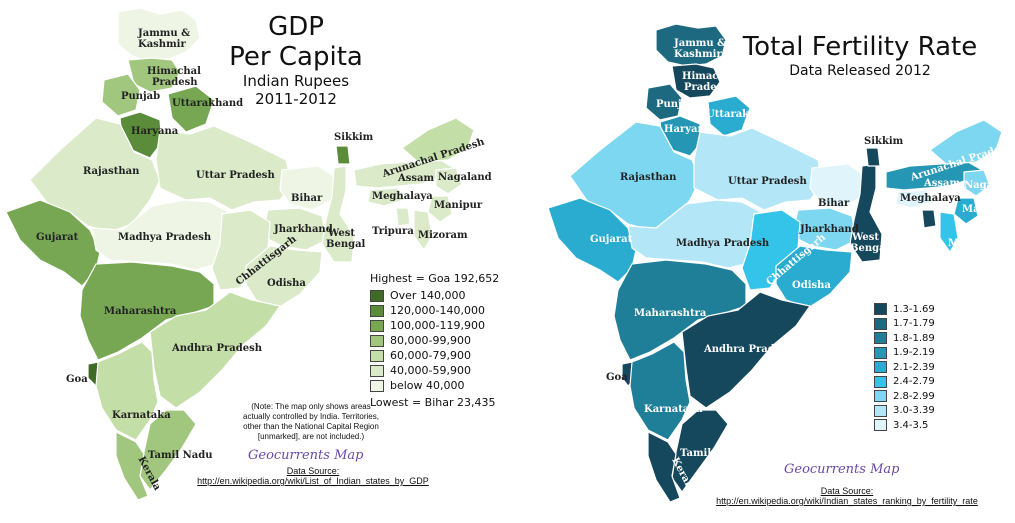 The image size is (1015, 523). I want to click on gdp-credit: Geocurrents Map, so click(306, 455).